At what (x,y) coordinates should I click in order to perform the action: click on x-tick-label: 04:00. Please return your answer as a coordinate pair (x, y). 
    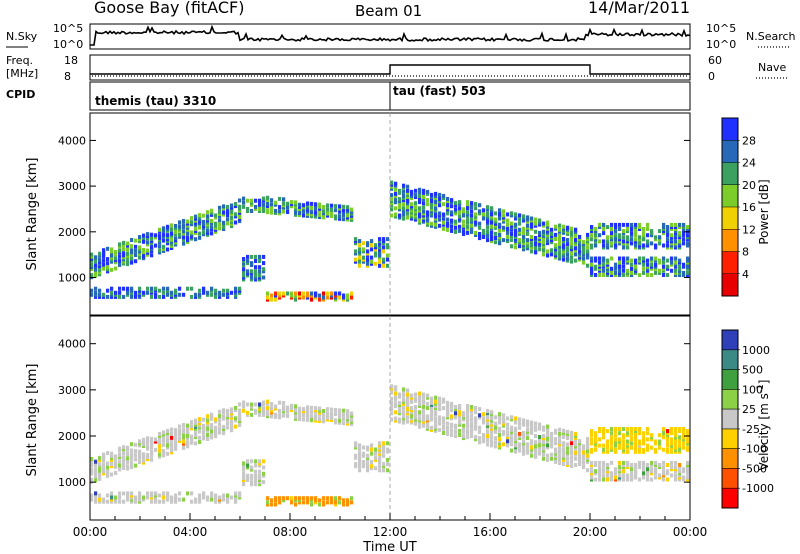
    Looking at the image, I should click on (190, 532).